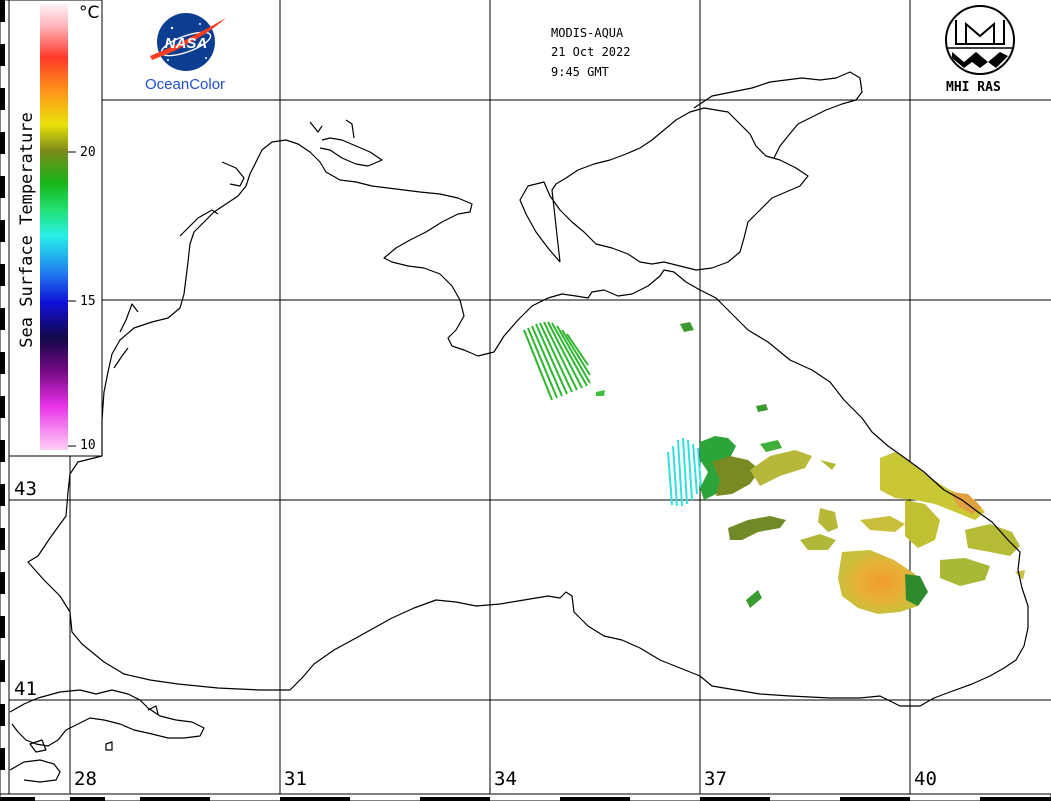 This screenshot has height=801, width=1051. Describe the element at coordinates (295, 779) in the screenshot. I see `lon-label-31: 31` at that location.